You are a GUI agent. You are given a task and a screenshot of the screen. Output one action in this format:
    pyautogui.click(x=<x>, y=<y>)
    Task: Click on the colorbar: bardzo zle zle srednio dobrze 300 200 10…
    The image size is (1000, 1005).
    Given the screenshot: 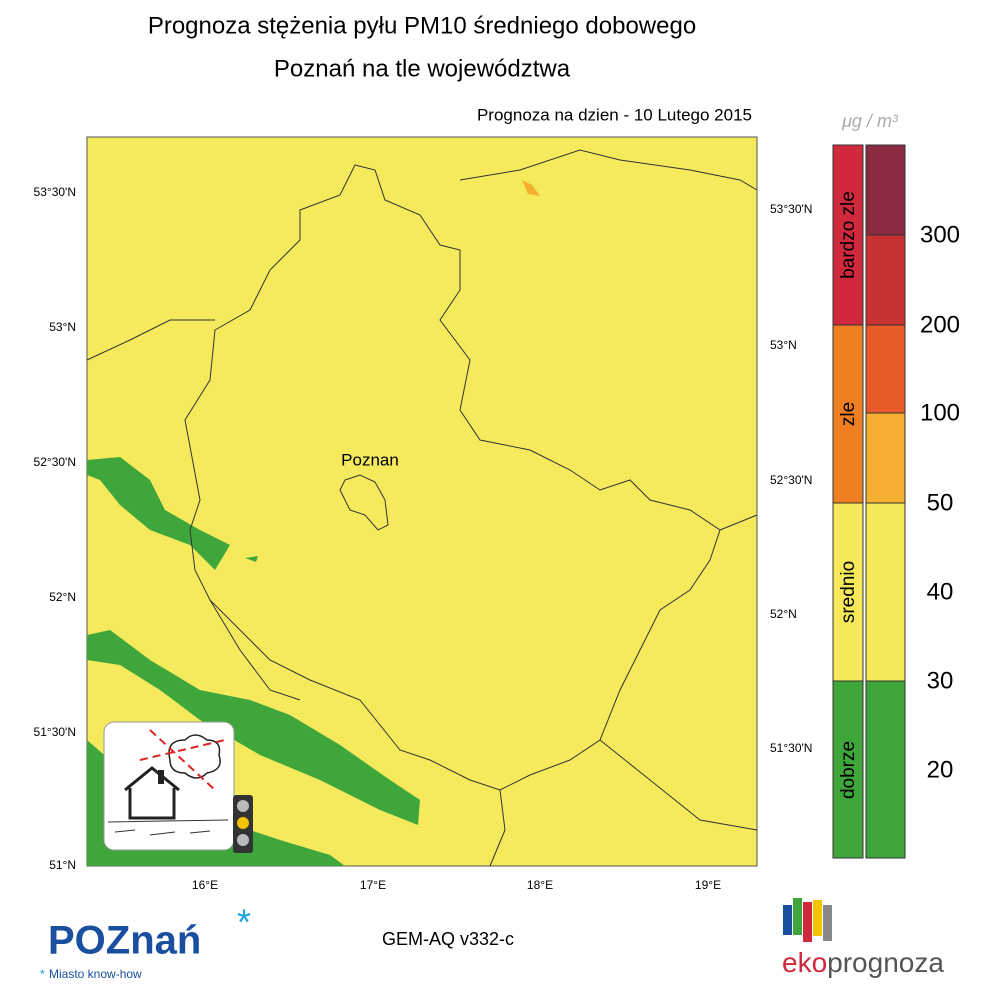 What is the action you would take?
    pyautogui.click(x=896, y=501)
    